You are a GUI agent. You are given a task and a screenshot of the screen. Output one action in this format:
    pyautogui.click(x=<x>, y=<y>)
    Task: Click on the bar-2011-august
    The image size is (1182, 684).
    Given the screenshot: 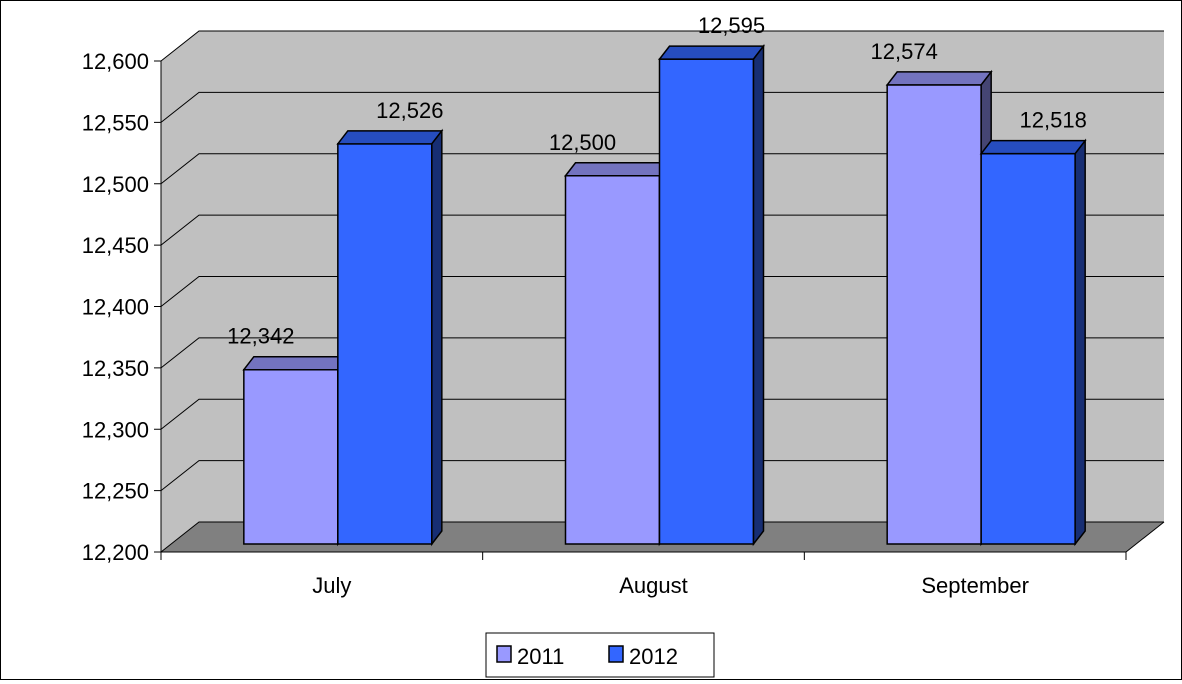 What is the action you would take?
    pyautogui.click(x=617, y=353)
    